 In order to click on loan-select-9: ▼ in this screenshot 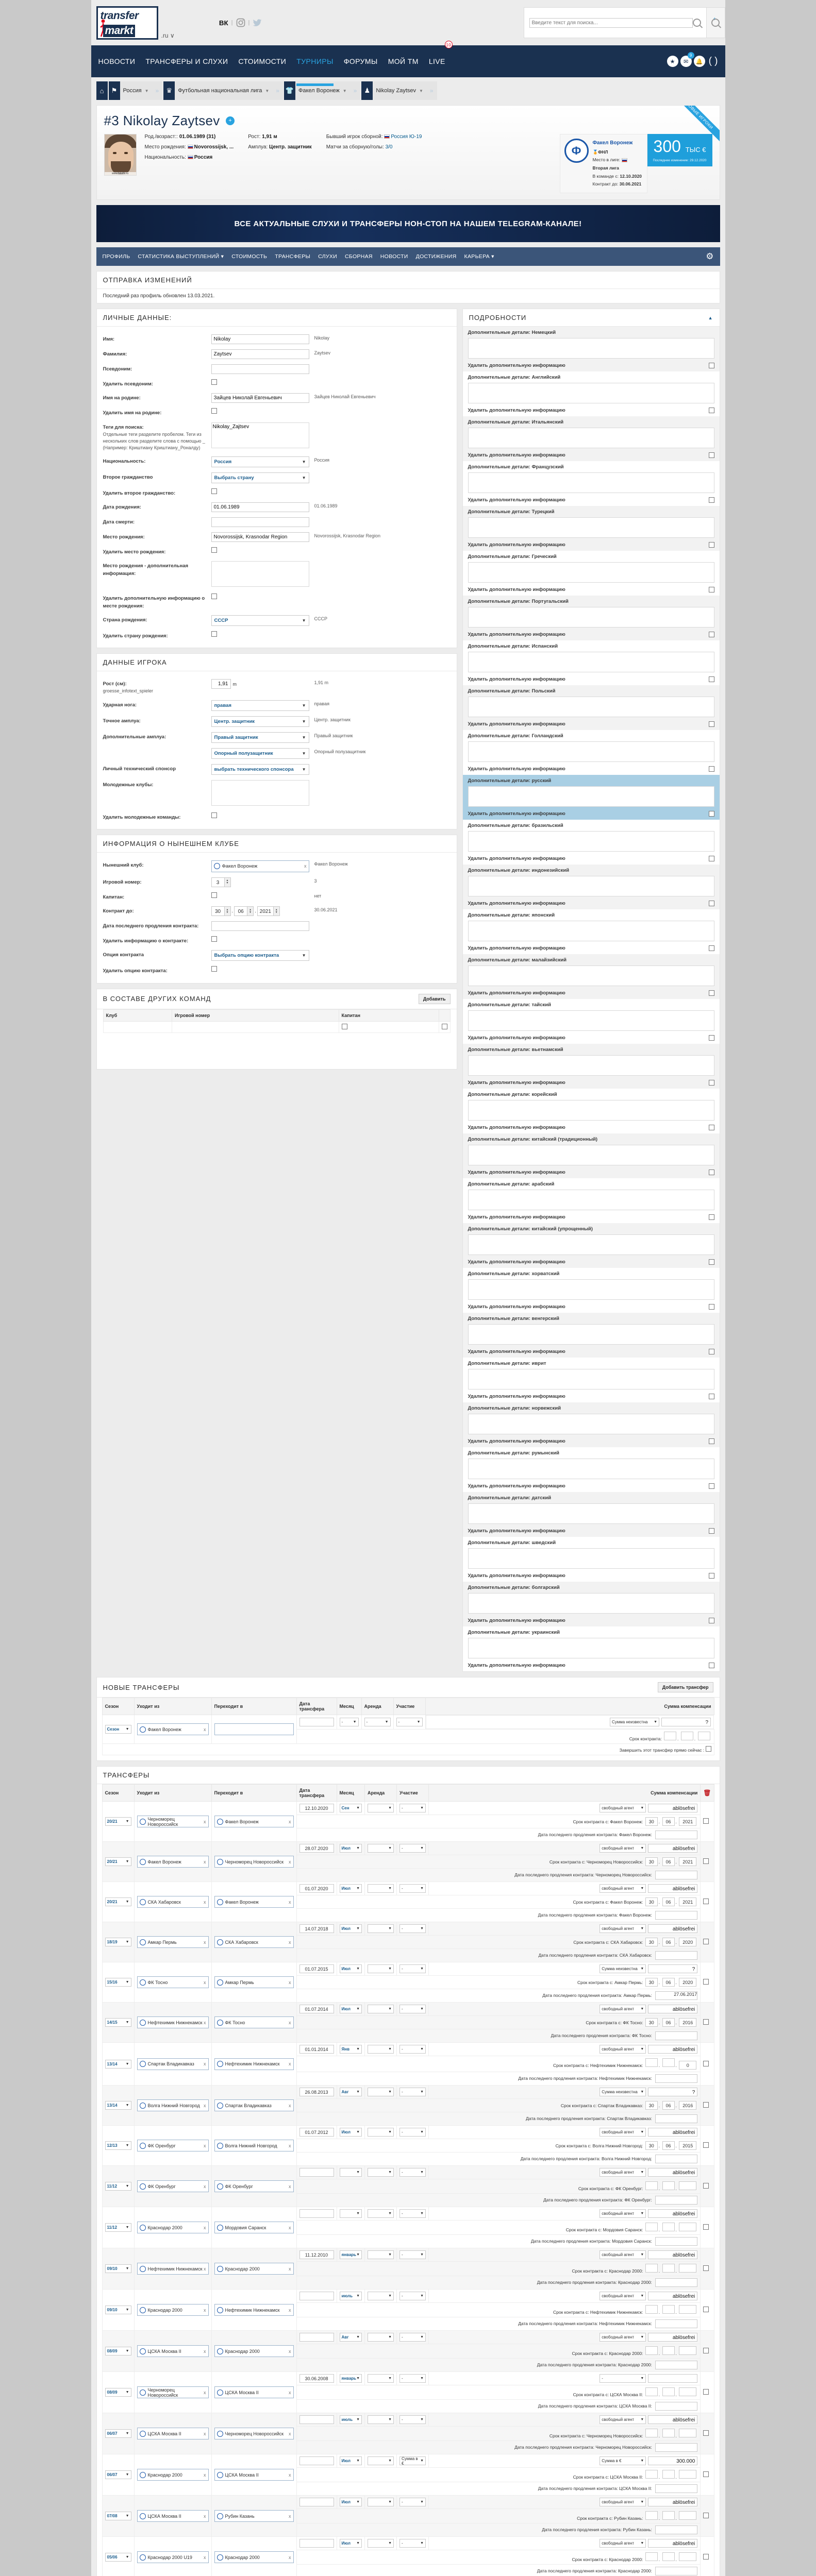, I will do `click(381, 2172)`.